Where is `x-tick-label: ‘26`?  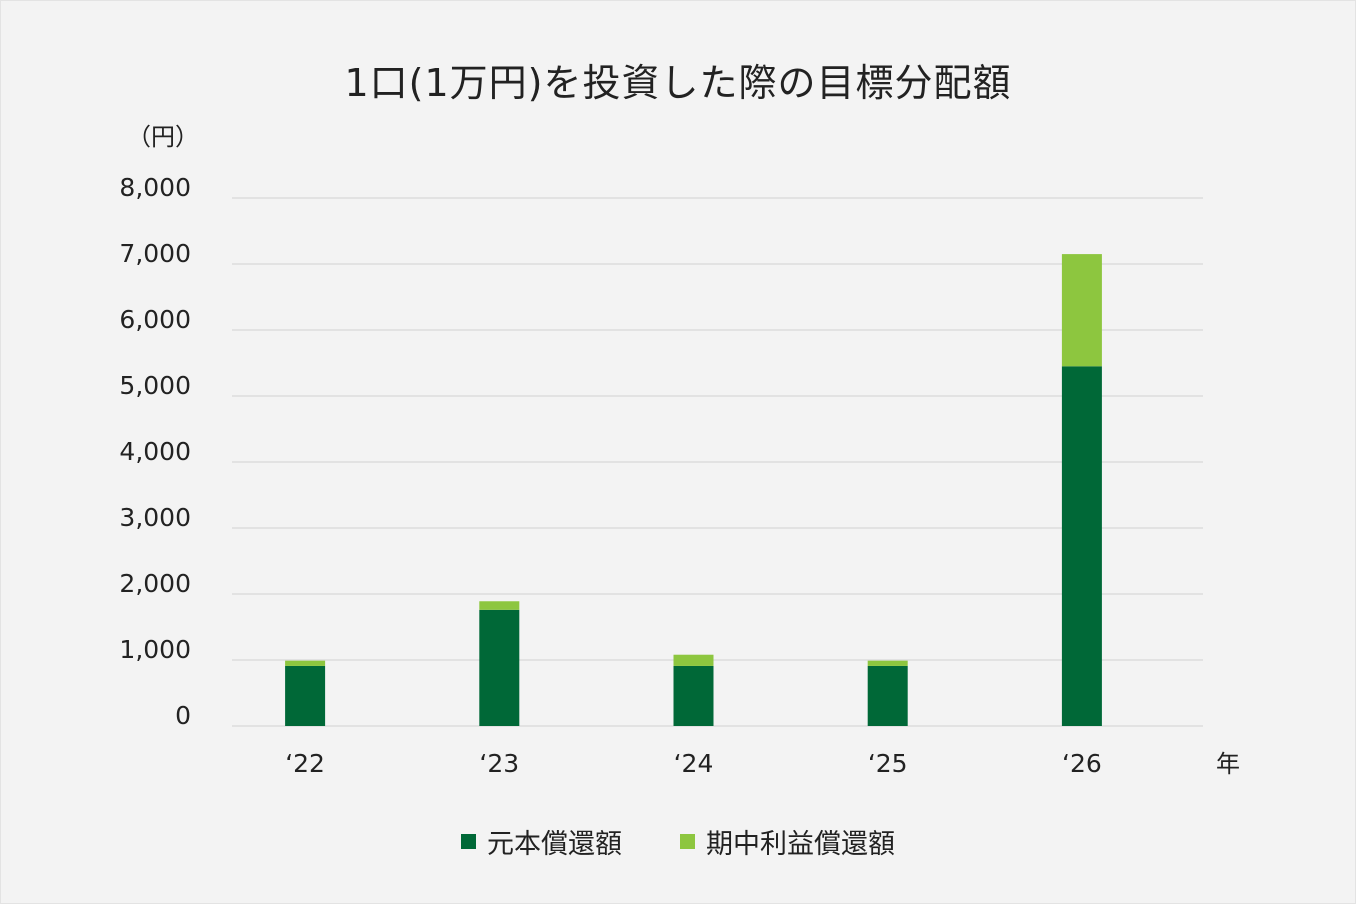 x-tick-label: ‘26 is located at coordinates (1082, 763).